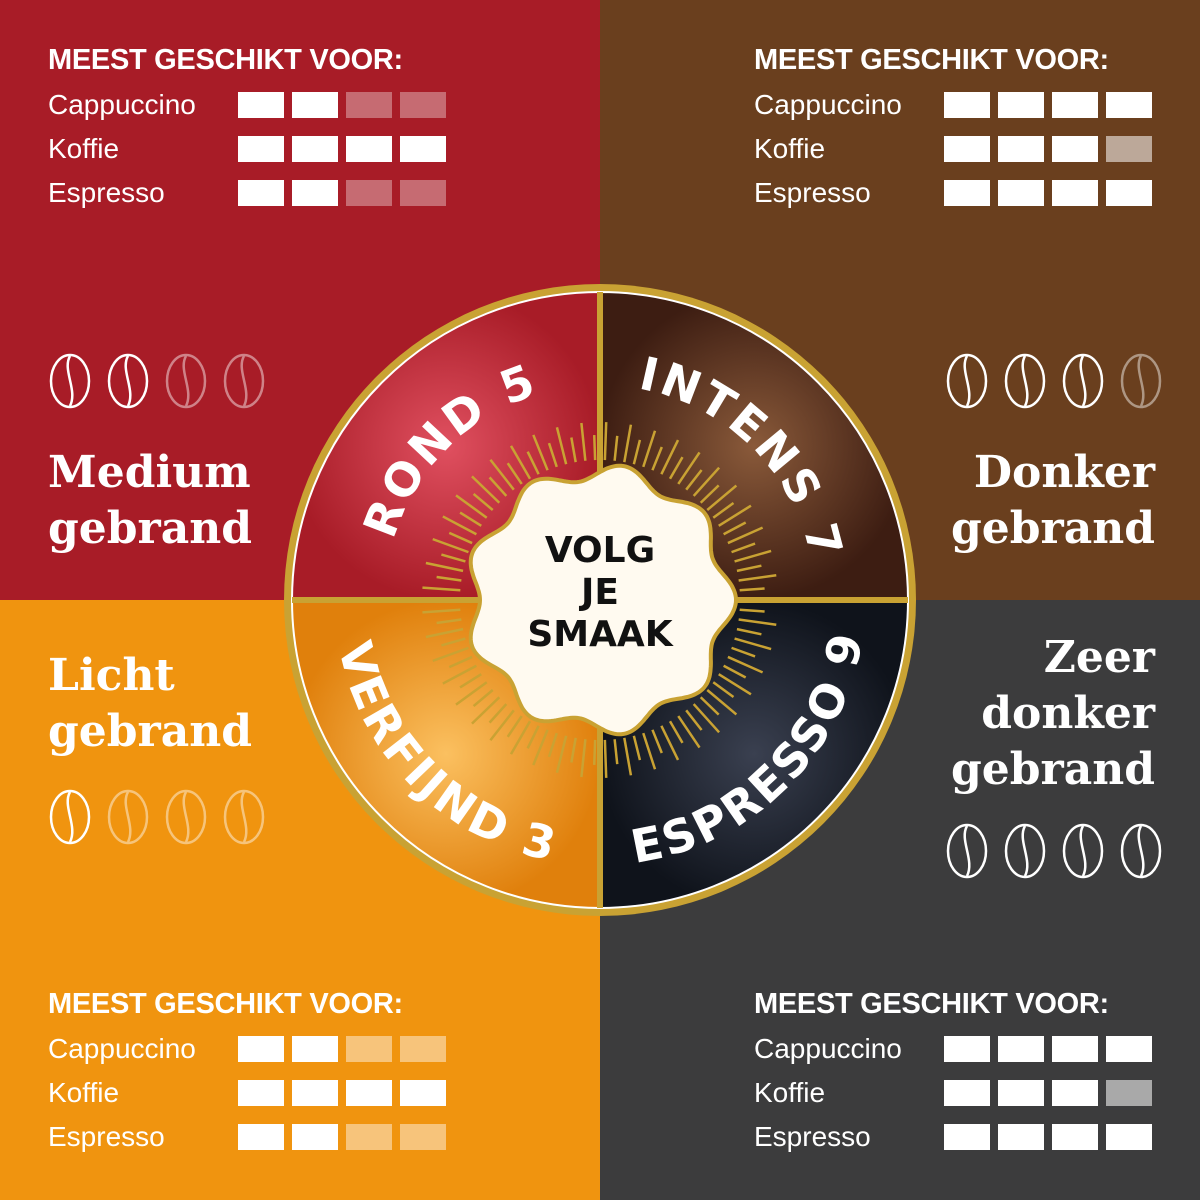 This screenshot has width=1200, height=1200. What do you see at coordinates (600, 600) in the screenshot?
I see `sunburst-rays` at bounding box center [600, 600].